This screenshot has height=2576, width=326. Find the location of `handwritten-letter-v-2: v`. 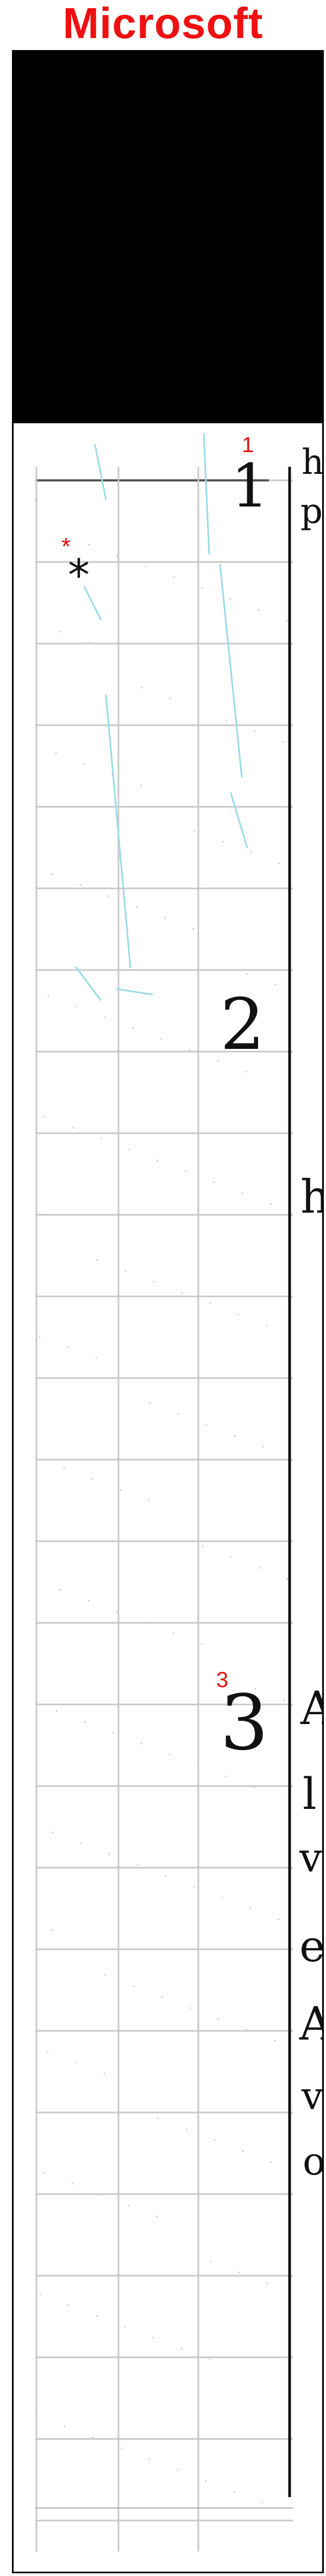

handwritten-letter-v-2: v is located at coordinates (312, 2096).